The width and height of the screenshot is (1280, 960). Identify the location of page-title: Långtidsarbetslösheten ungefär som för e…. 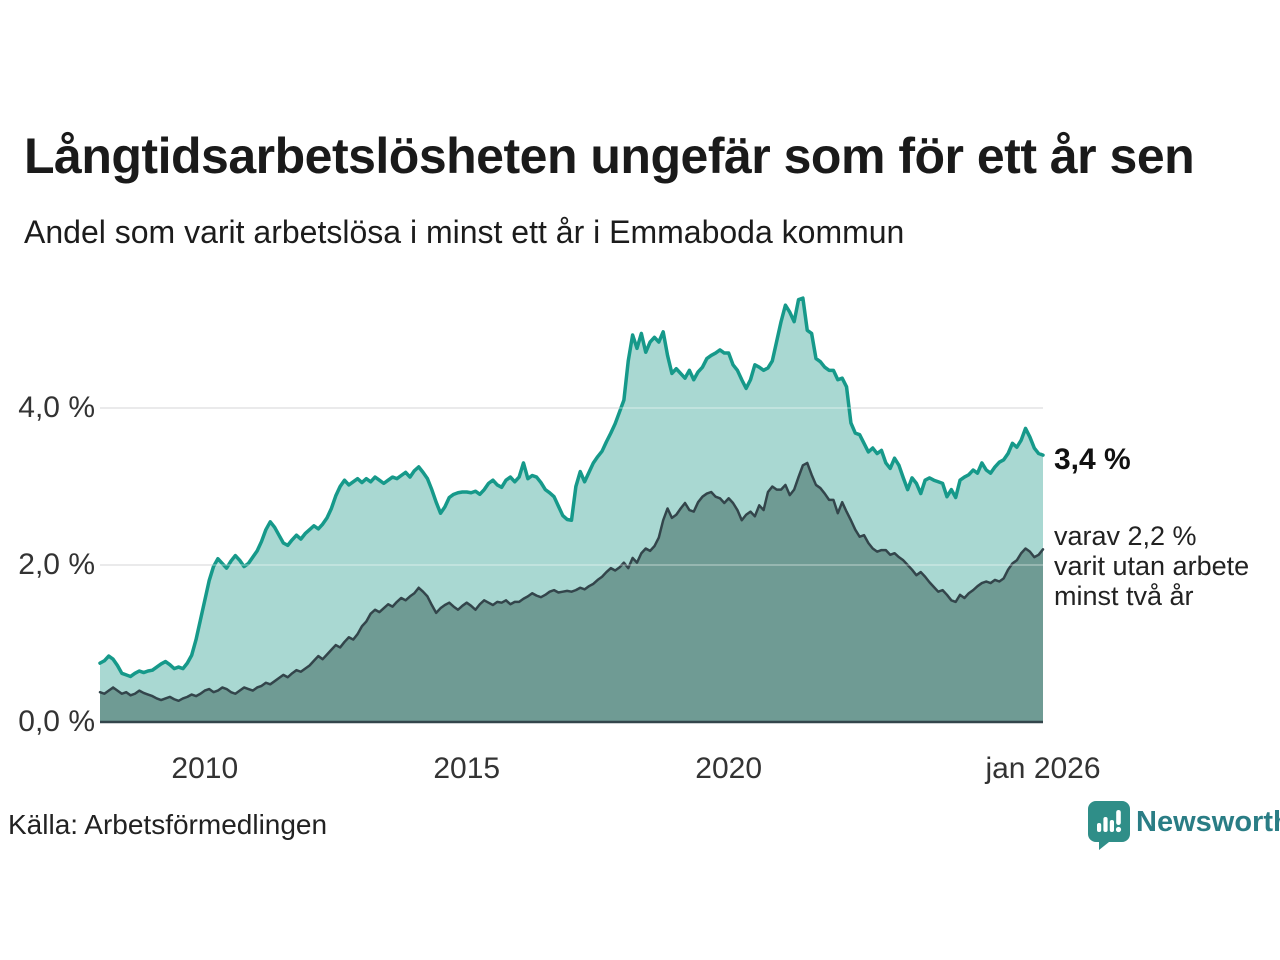
(609, 156).